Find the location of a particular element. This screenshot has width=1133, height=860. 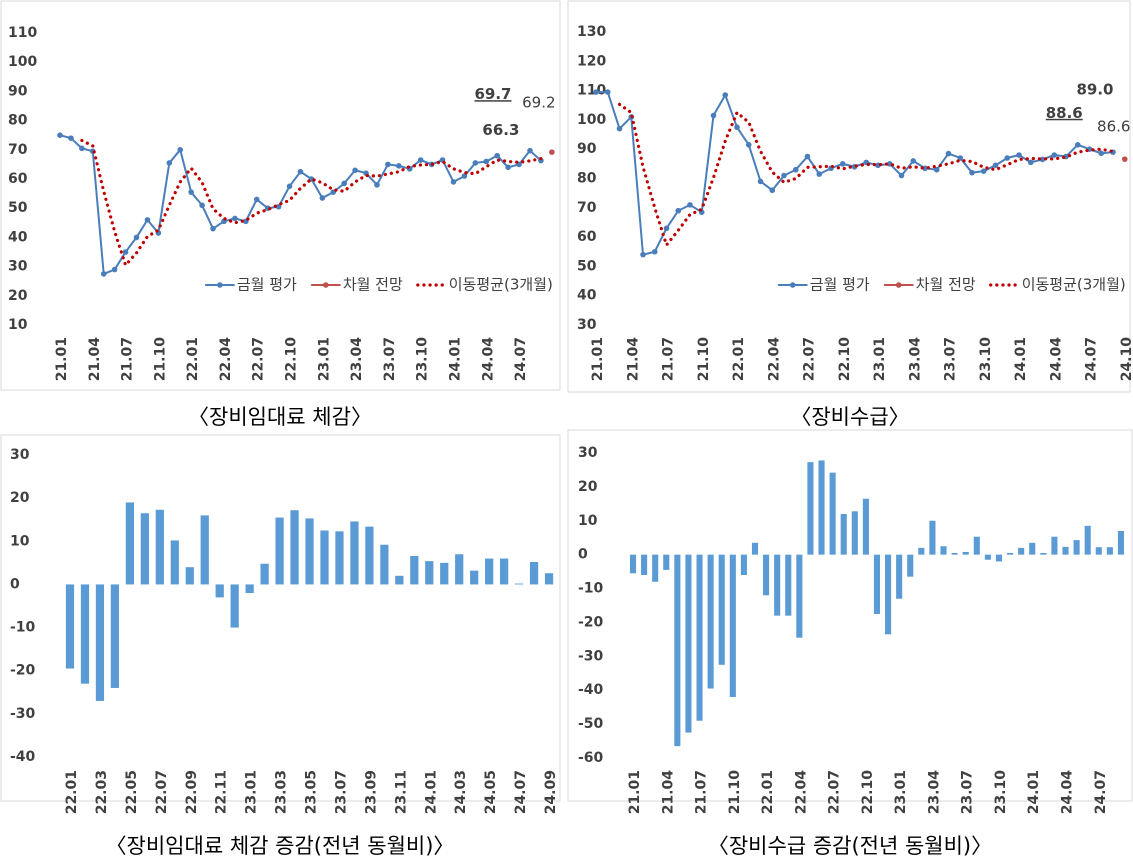

x-tick-label: 21.01 is located at coordinates (62, 359).